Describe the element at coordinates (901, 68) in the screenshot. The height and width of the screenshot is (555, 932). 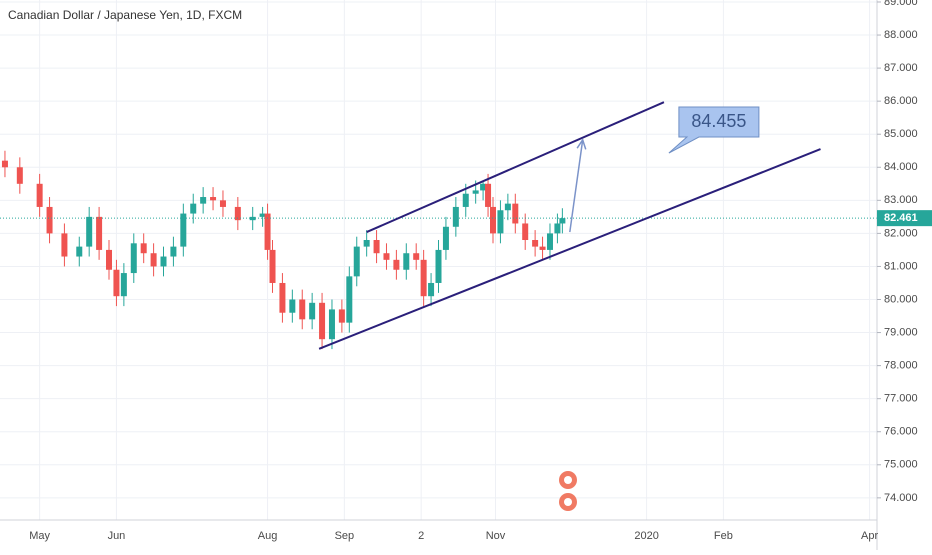
I see `y-tick-label: 87.000` at that location.